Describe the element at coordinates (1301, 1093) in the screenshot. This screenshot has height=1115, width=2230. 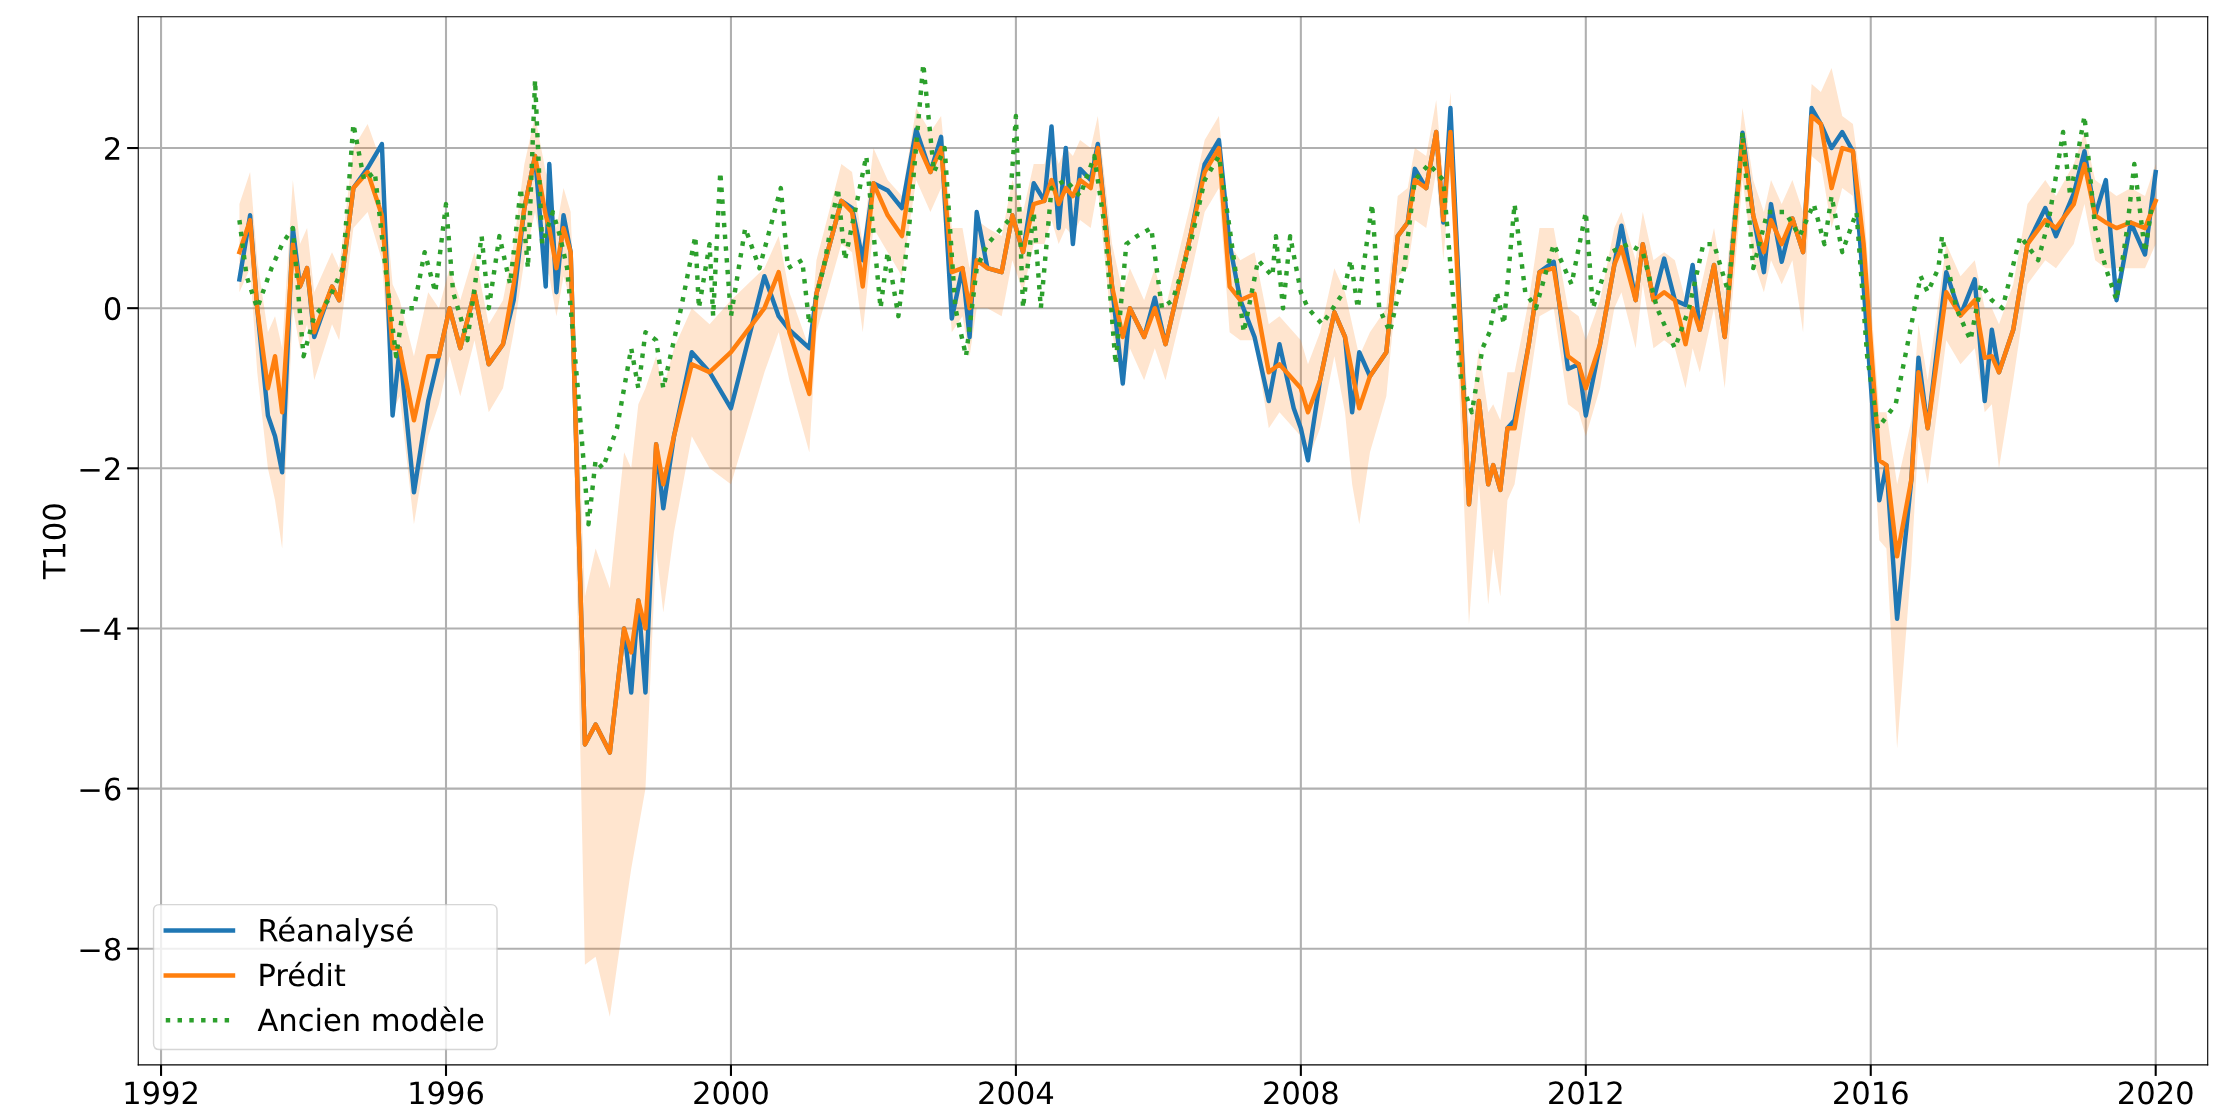
I see `x-tick-label: 2008` at that location.